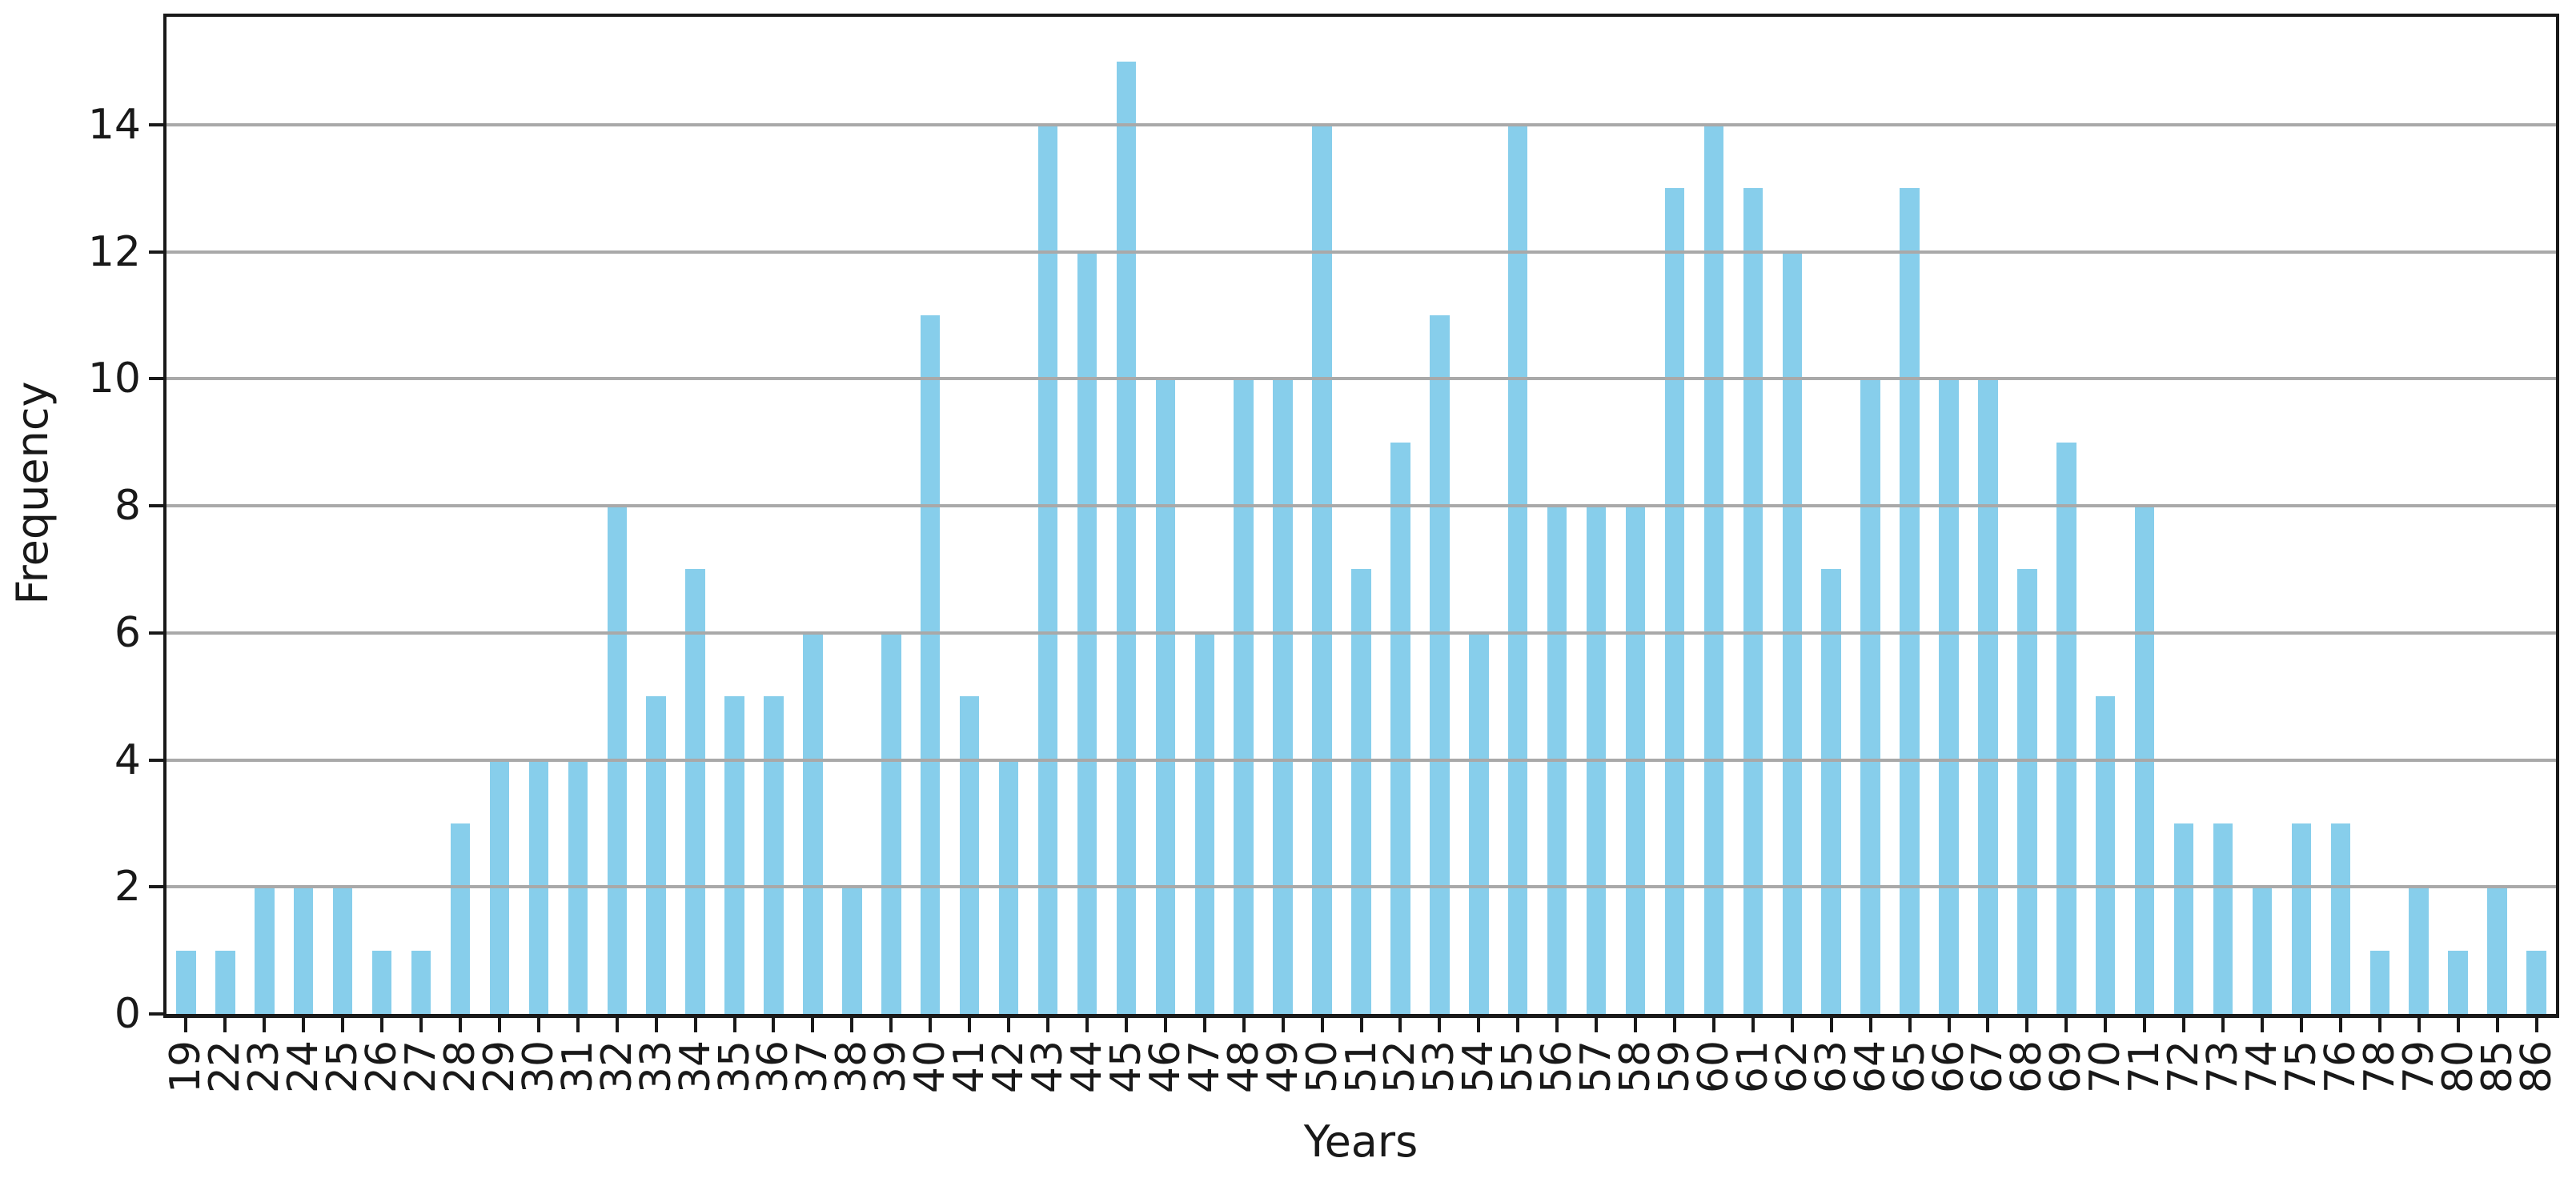  What do you see at coordinates (1204, 1067) in the screenshot?
I see `x-tick-label-47: 47` at bounding box center [1204, 1067].